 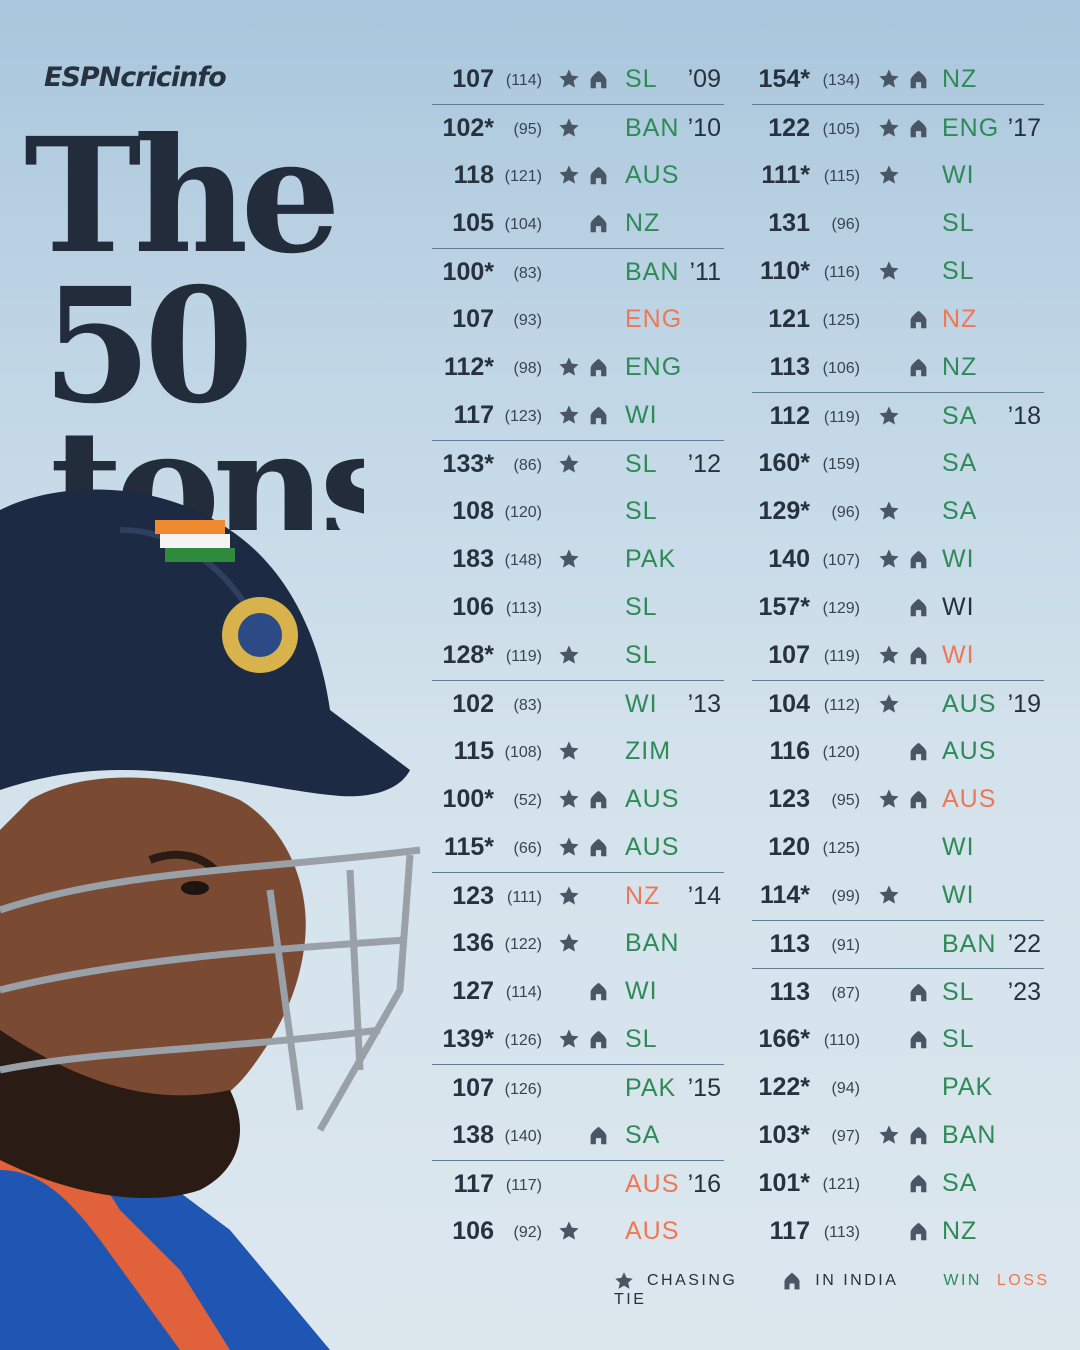 I want to click on balls: (114), so click(x=523, y=80).